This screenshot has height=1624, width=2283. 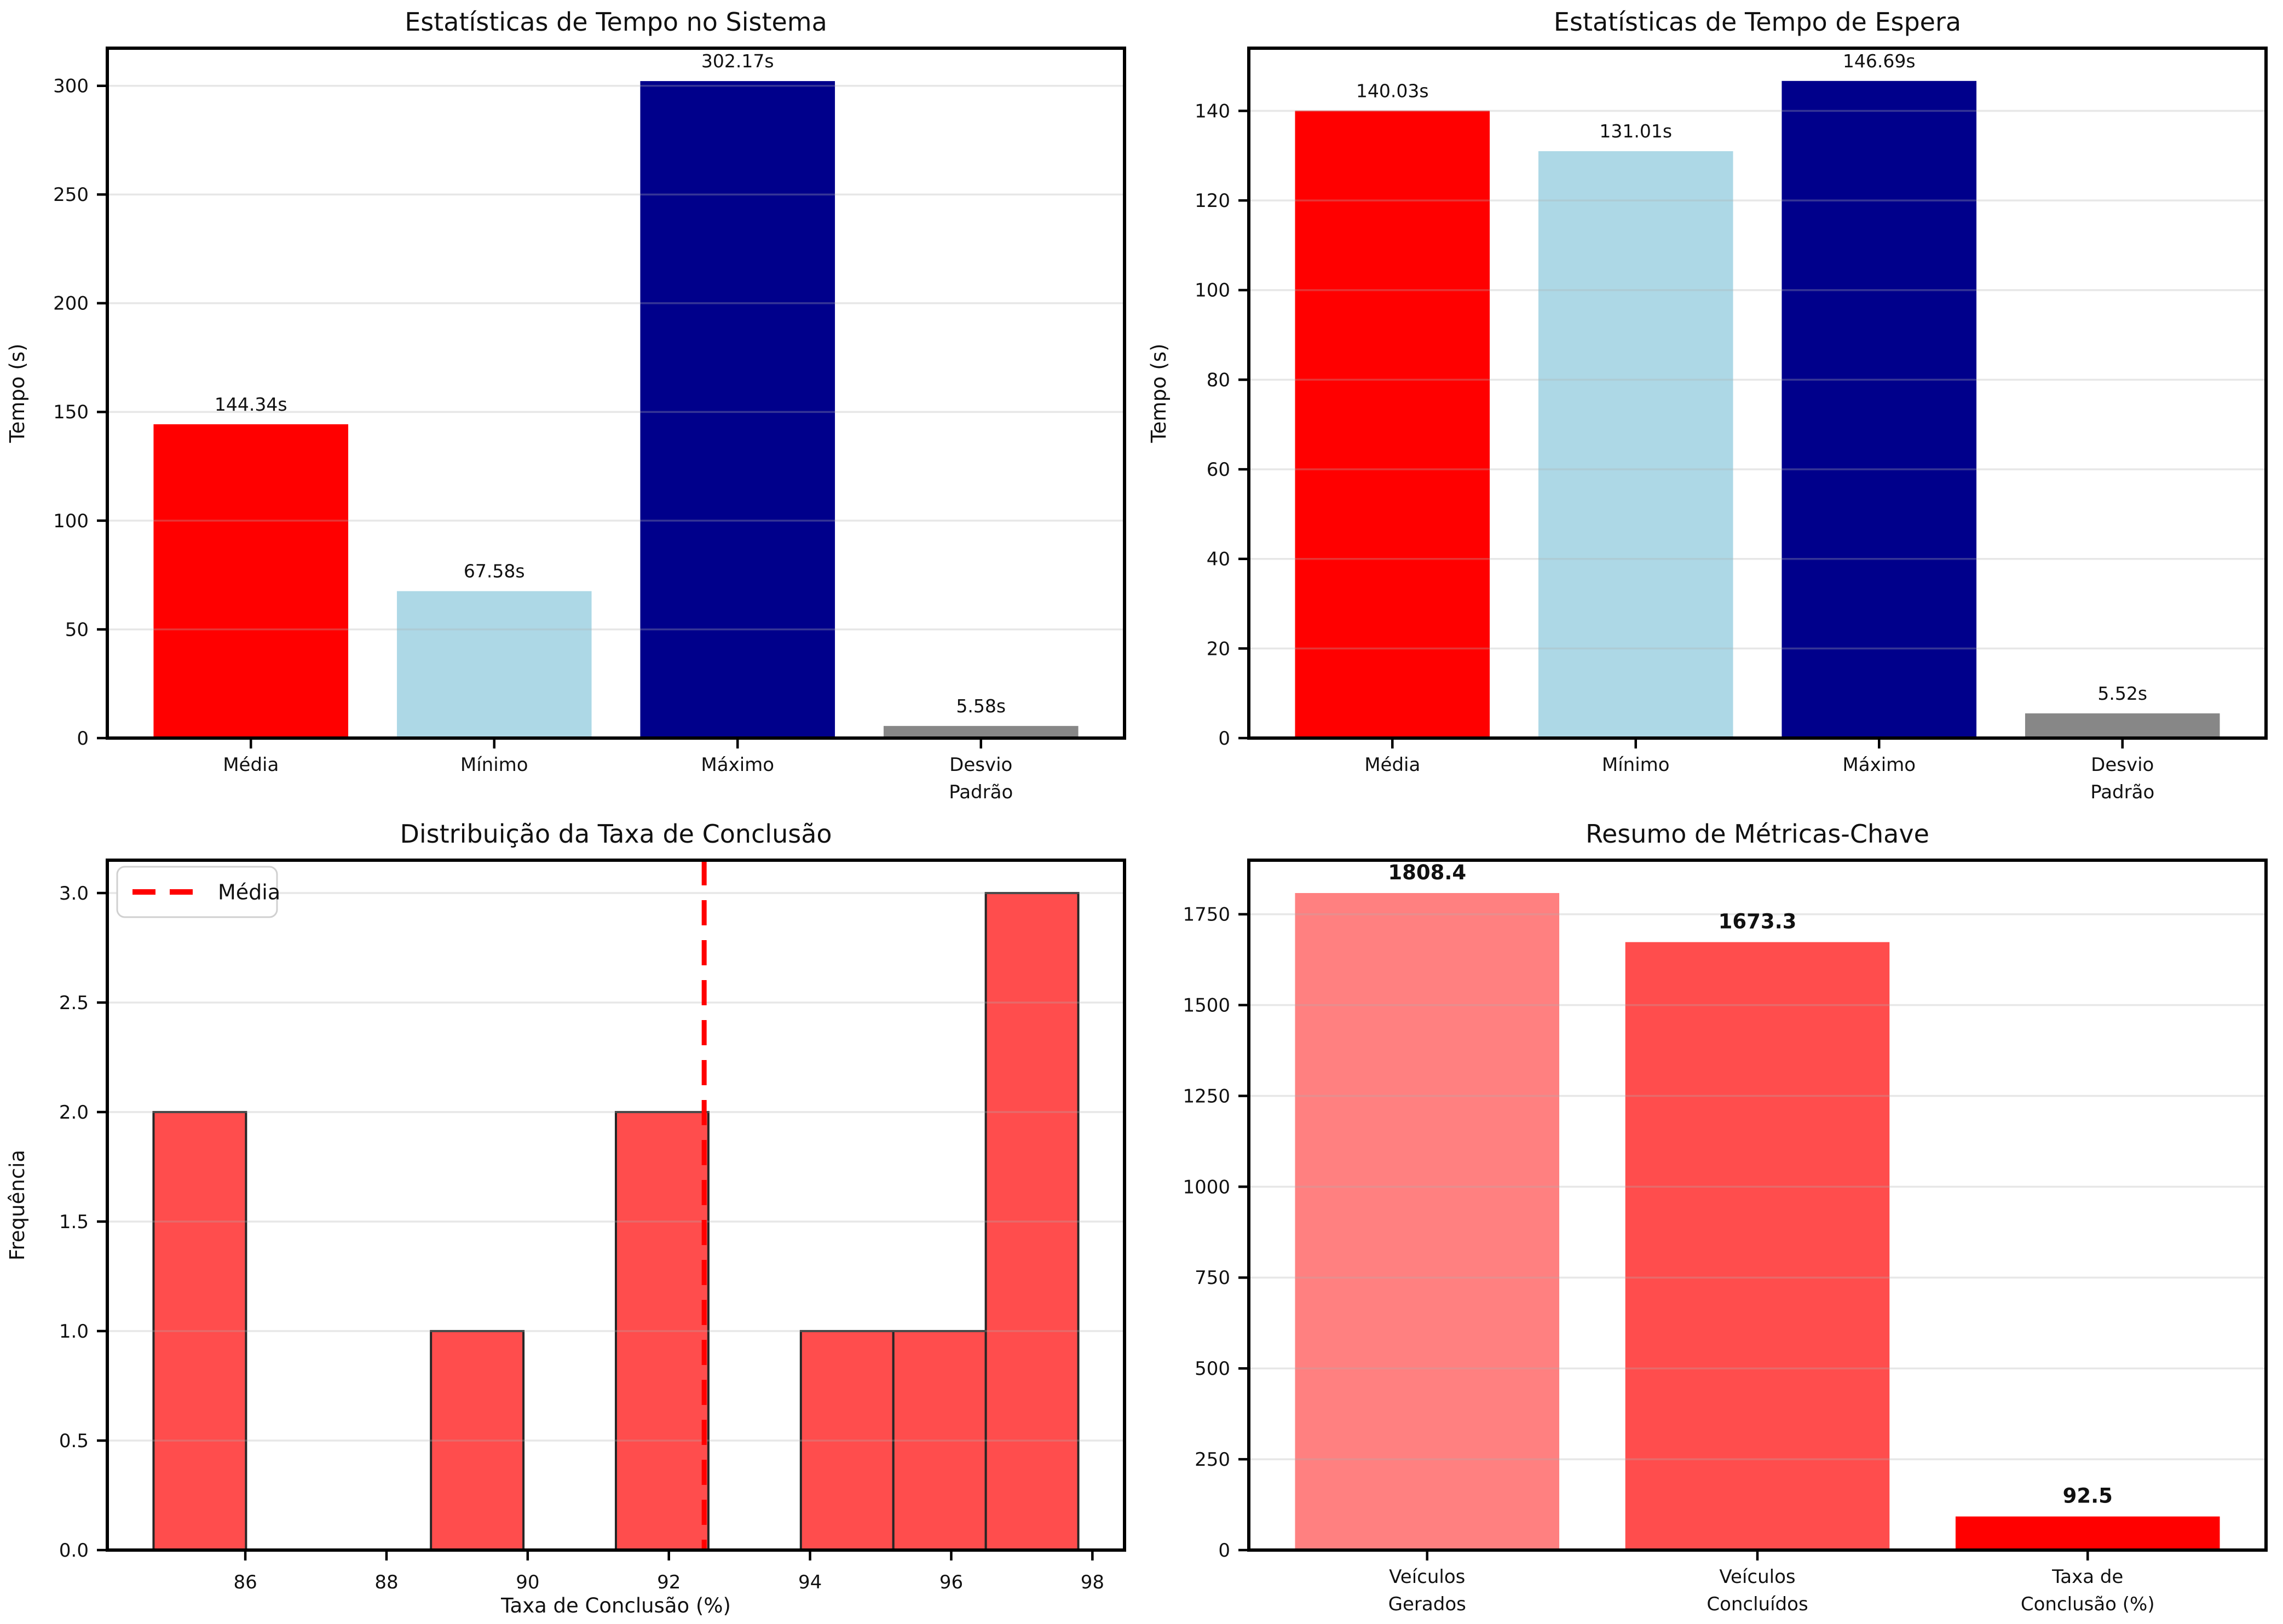 What do you see at coordinates (1206, 915) in the screenshot?
I see `y-tick-label: 1750` at bounding box center [1206, 915].